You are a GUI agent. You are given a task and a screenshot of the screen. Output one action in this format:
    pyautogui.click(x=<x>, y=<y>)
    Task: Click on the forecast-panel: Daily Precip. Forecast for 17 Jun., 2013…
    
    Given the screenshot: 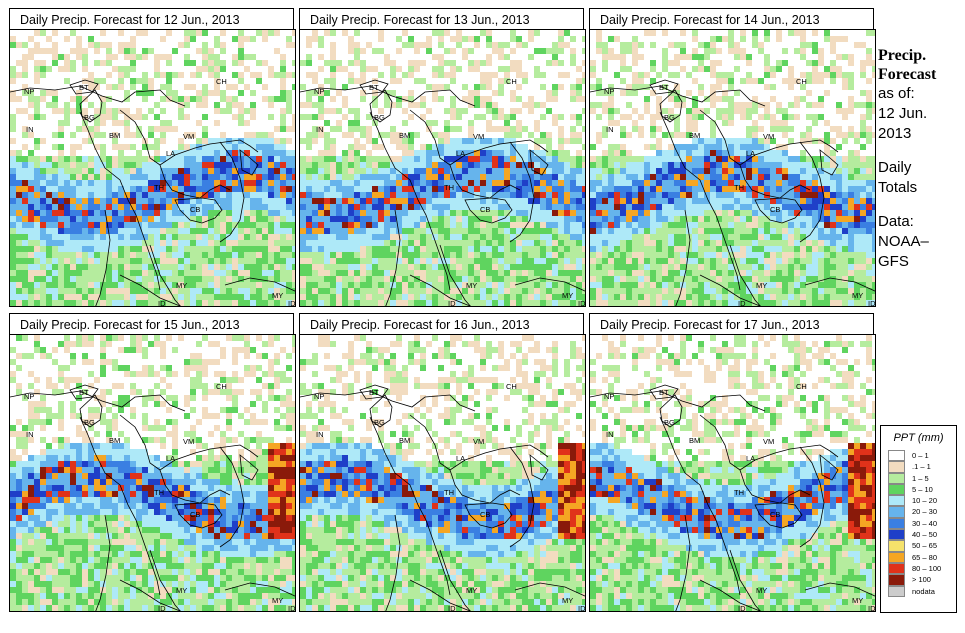 What is the action you would take?
    pyautogui.click(x=732, y=462)
    